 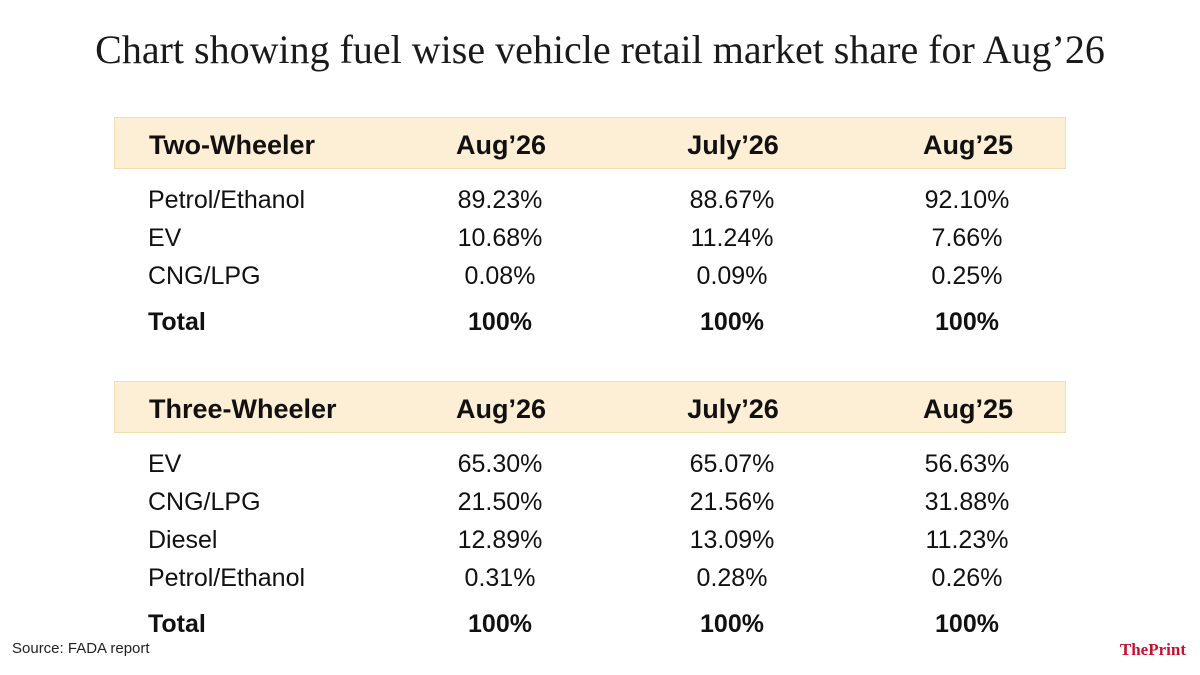 What do you see at coordinates (732, 238) in the screenshot?
I see `share-value: 11.24%` at bounding box center [732, 238].